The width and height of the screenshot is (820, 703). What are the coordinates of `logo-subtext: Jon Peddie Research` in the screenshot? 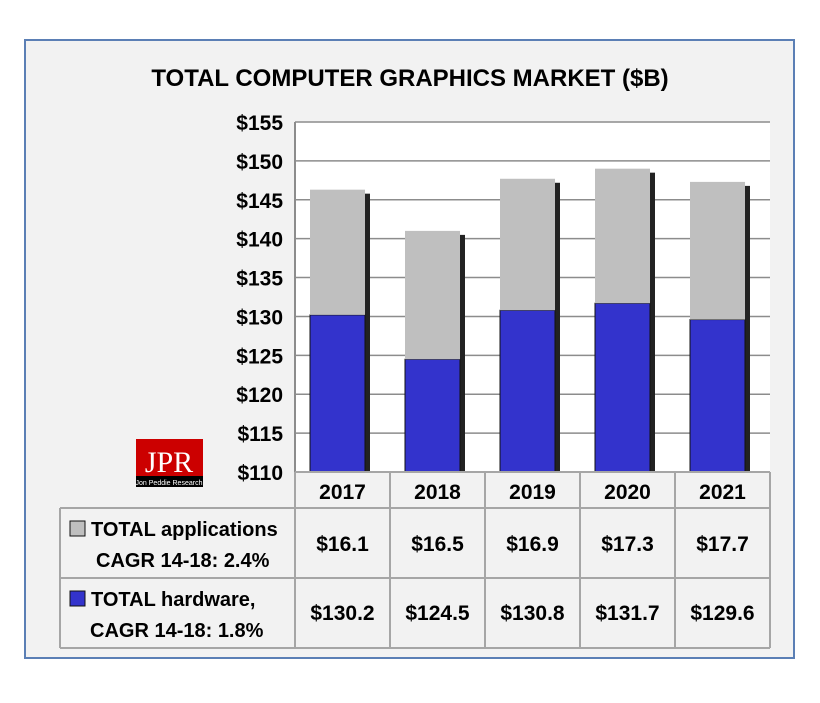 It's located at (169, 483).